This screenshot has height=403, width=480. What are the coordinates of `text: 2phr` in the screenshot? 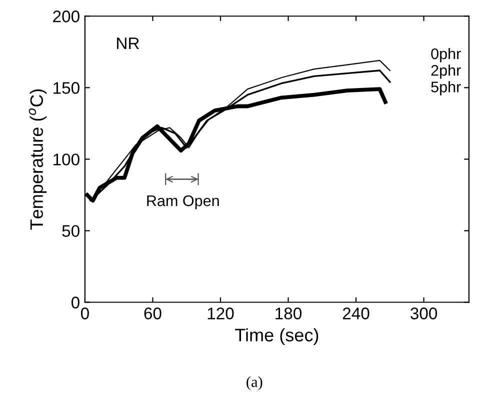 It's located at (446, 71).